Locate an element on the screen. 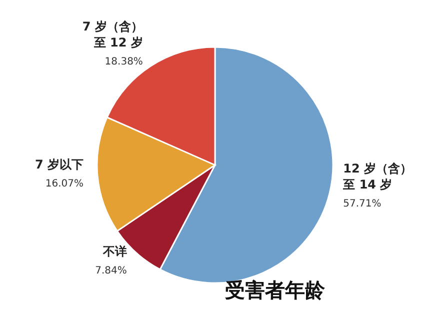 The image size is (430, 321). slice-label: 12 岁（含）至 14 岁 is located at coordinates (377, 177).